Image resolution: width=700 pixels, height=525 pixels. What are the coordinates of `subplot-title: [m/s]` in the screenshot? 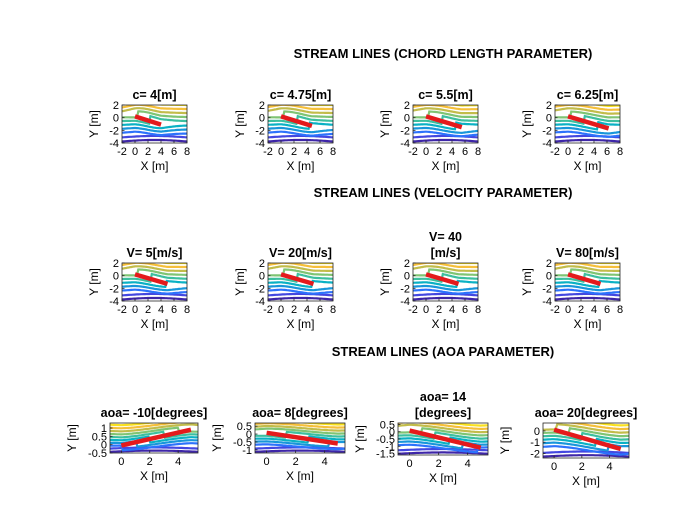 It's located at (446, 253).